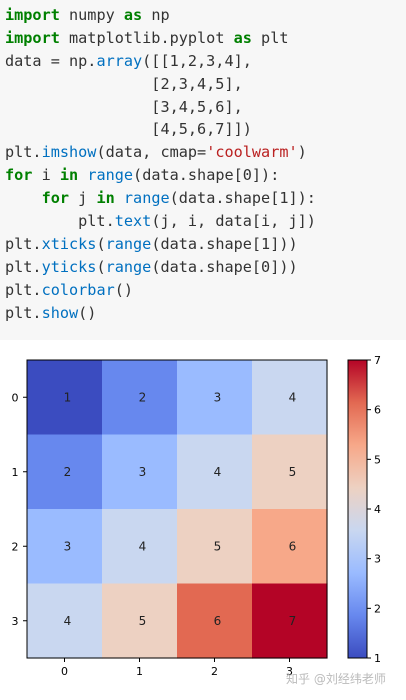 The width and height of the screenshot is (406, 700). I want to click on code-line: plt.show(), so click(160, 313).